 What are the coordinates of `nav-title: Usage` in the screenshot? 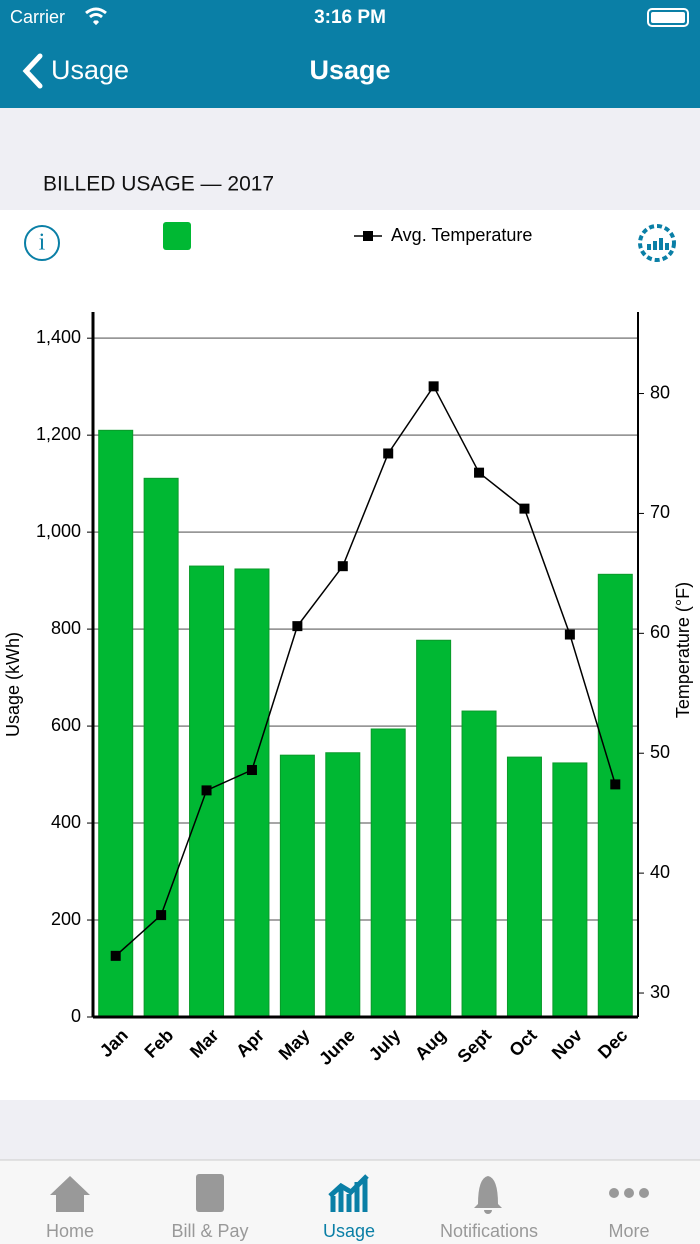 It's located at (349, 70).